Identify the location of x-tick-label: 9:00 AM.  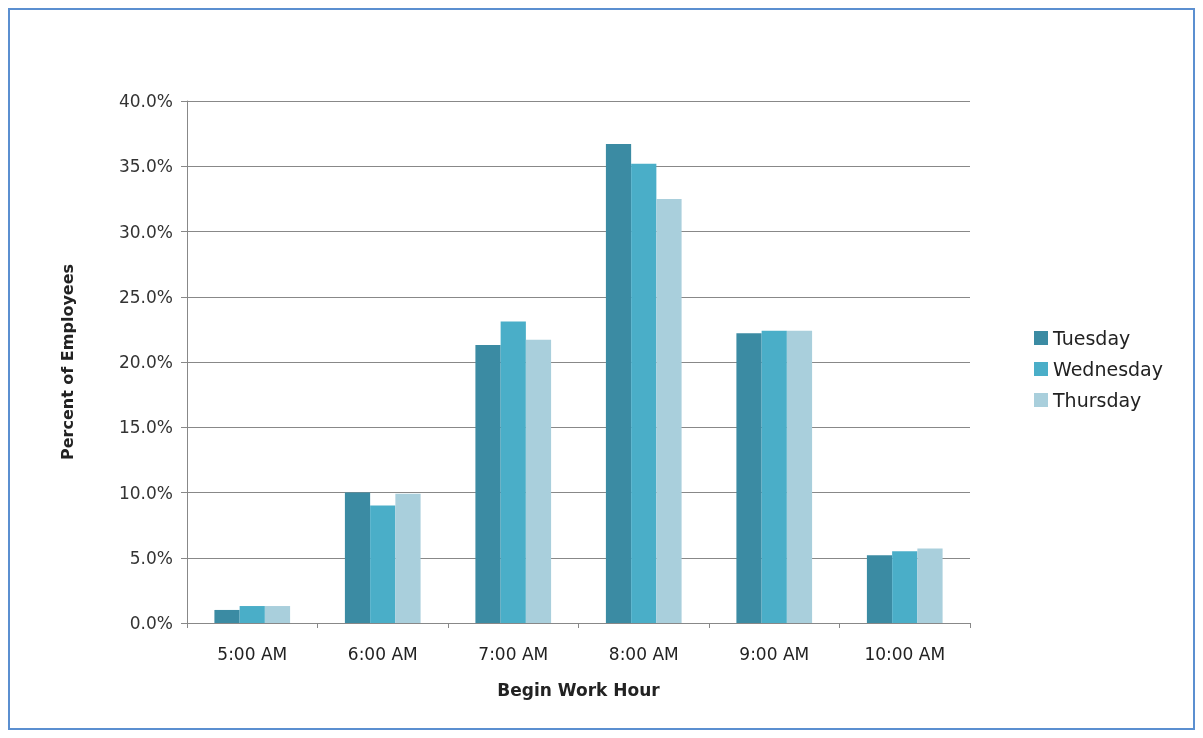
(774, 653).